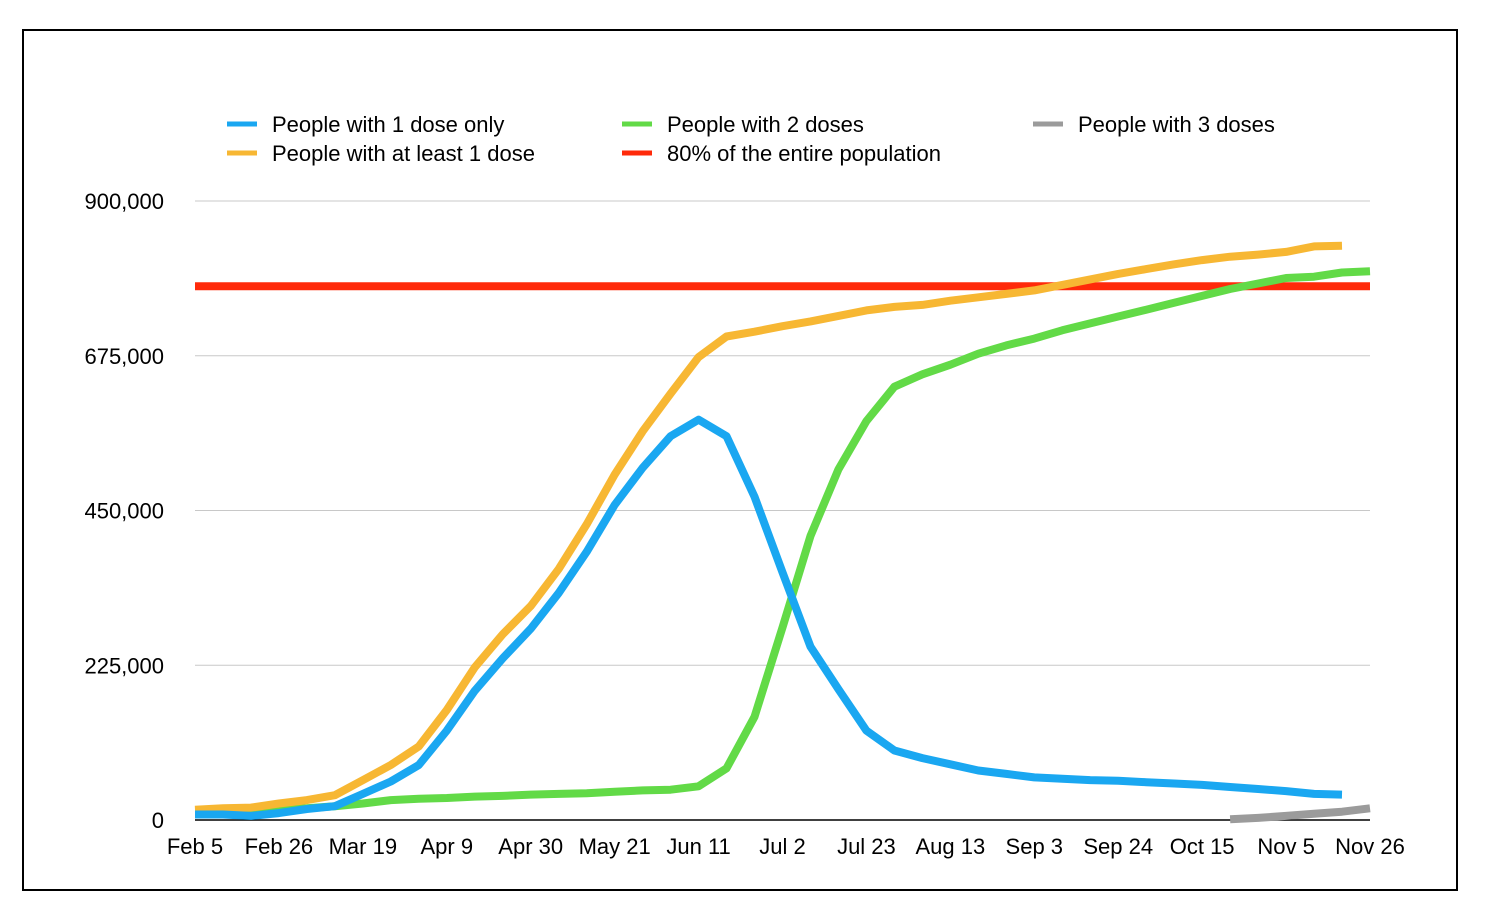 The height and width of the screenshot is (914, 1498). I want to click on x-tick-label: Sep 24, so click(1118, 846).